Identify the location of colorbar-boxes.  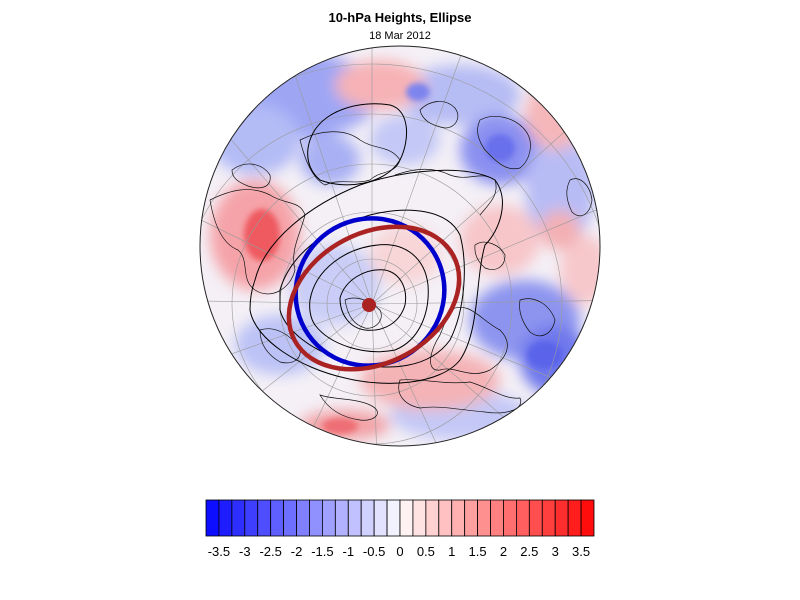
(400, 518).